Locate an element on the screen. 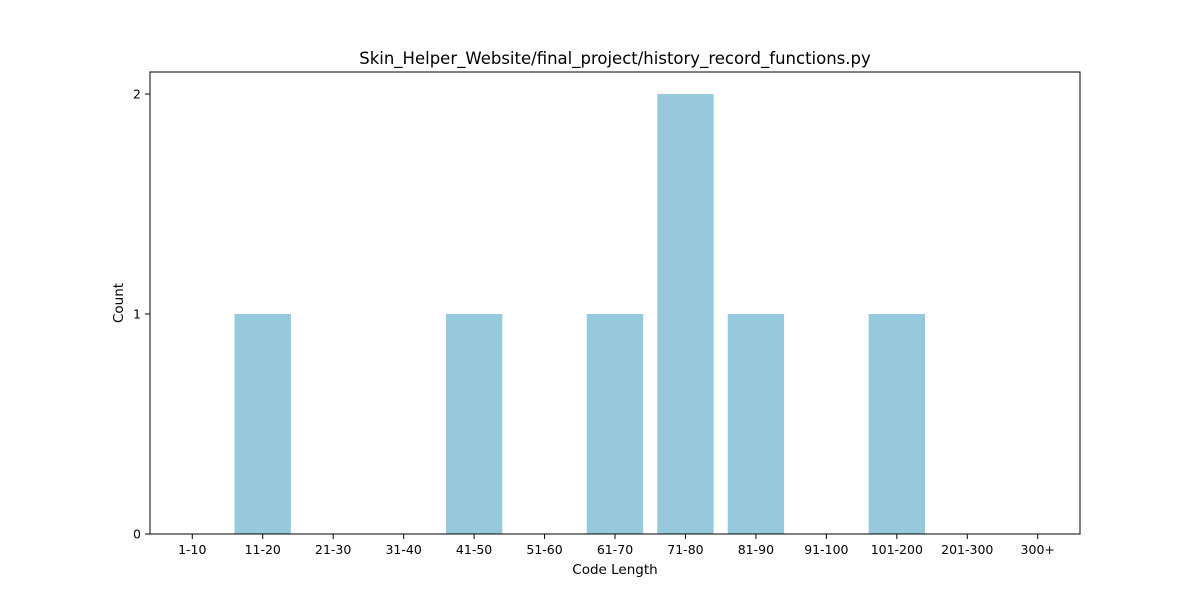 The height and width of the screenshot is (600, 1200). y-axis: 0 1 2 is located at coordinates (141, 314).